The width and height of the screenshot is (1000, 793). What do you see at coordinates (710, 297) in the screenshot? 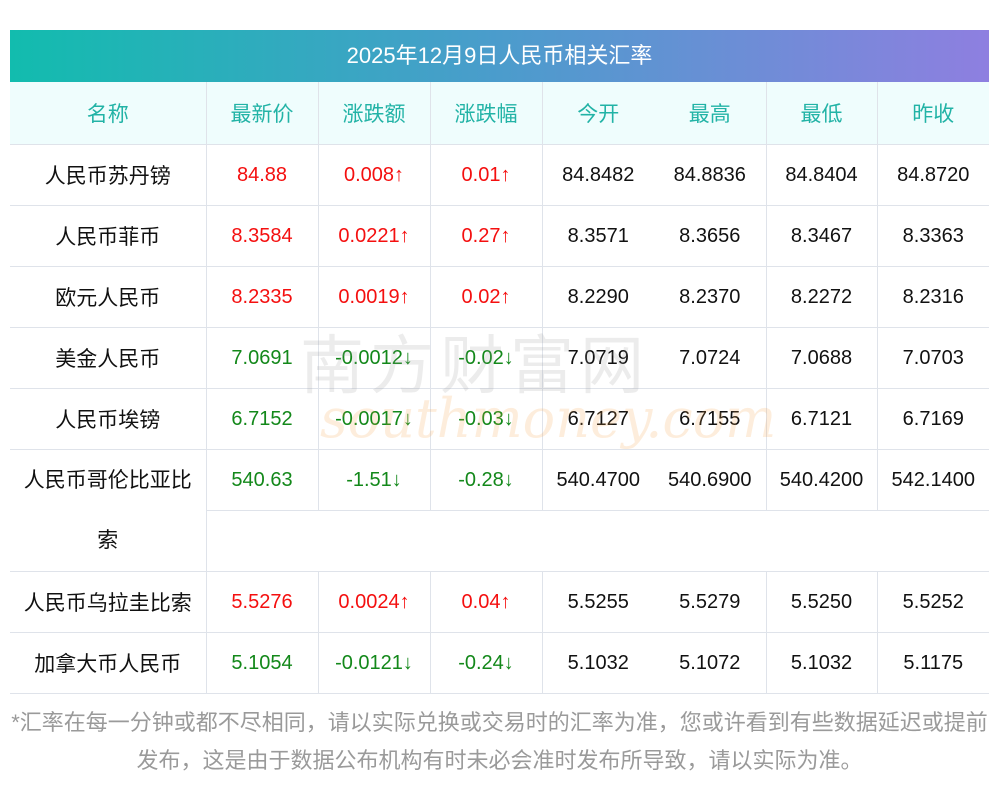
I see `cell-high: 8.2370` at bounding box center [710, 297].